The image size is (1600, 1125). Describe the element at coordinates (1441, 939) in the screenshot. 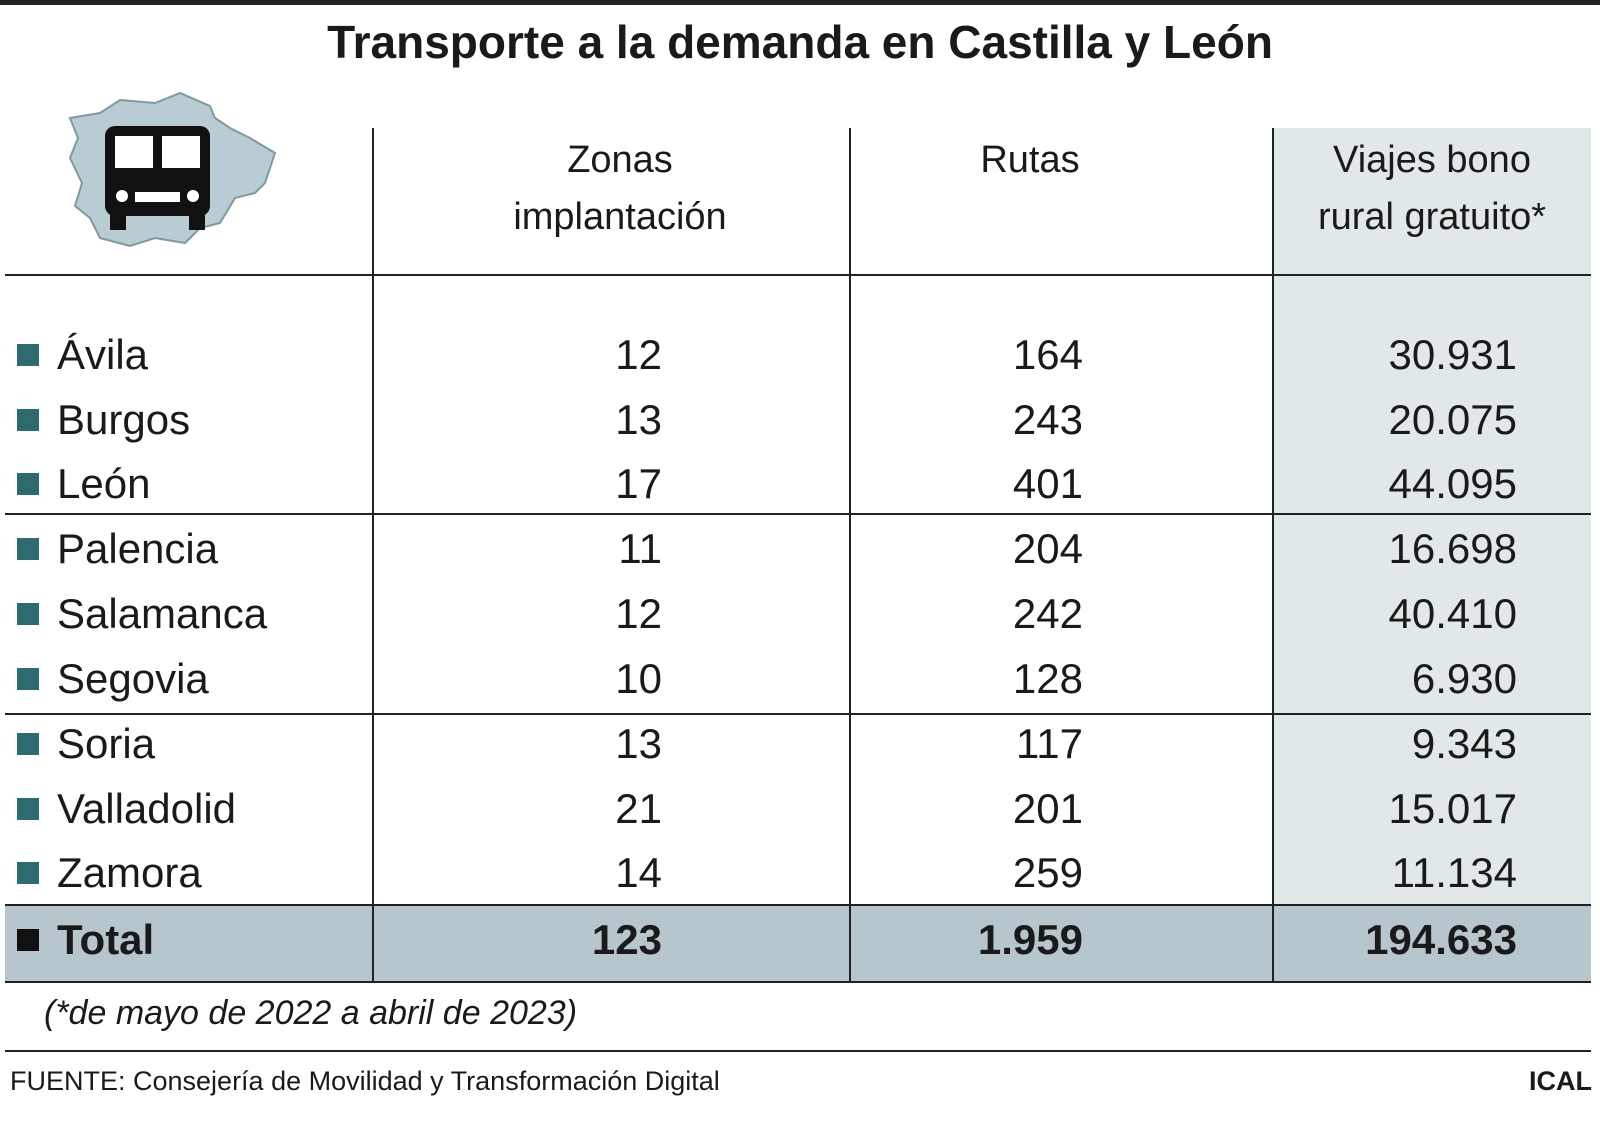

I see `total-value: 194.633` at that location.